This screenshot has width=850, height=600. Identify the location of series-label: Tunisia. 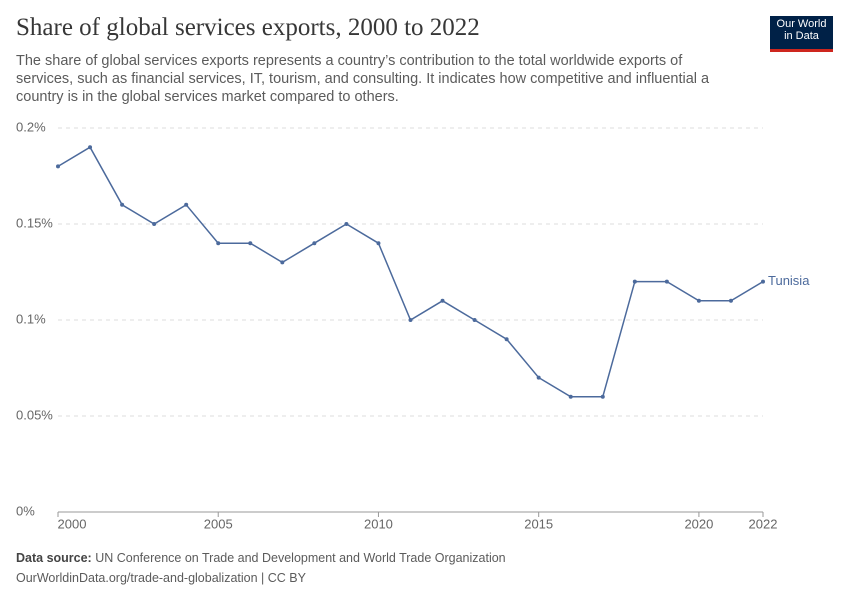
(789, 280).